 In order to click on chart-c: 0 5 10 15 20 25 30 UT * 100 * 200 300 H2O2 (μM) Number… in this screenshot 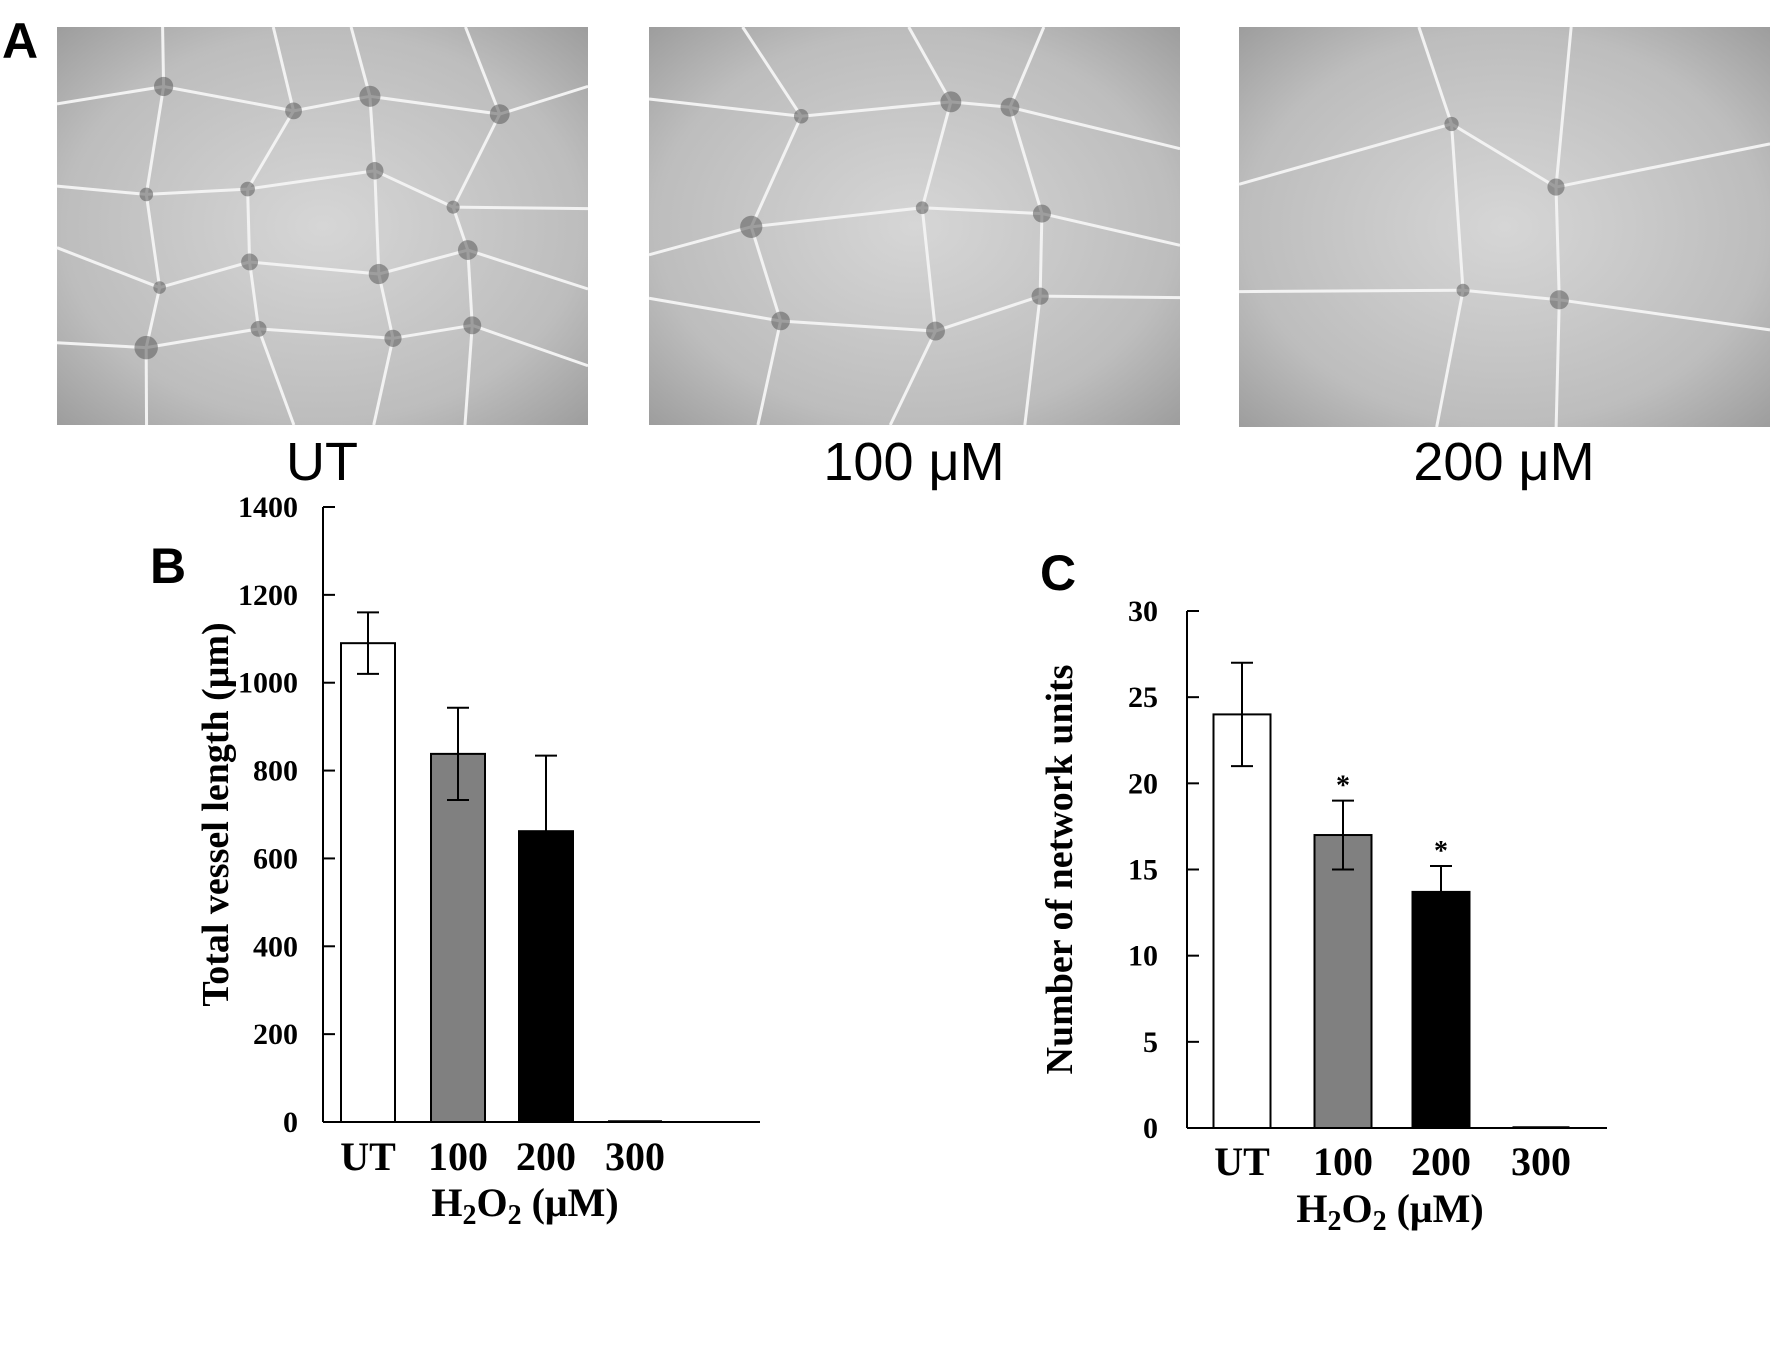, I will do `click(1323, 916)`.